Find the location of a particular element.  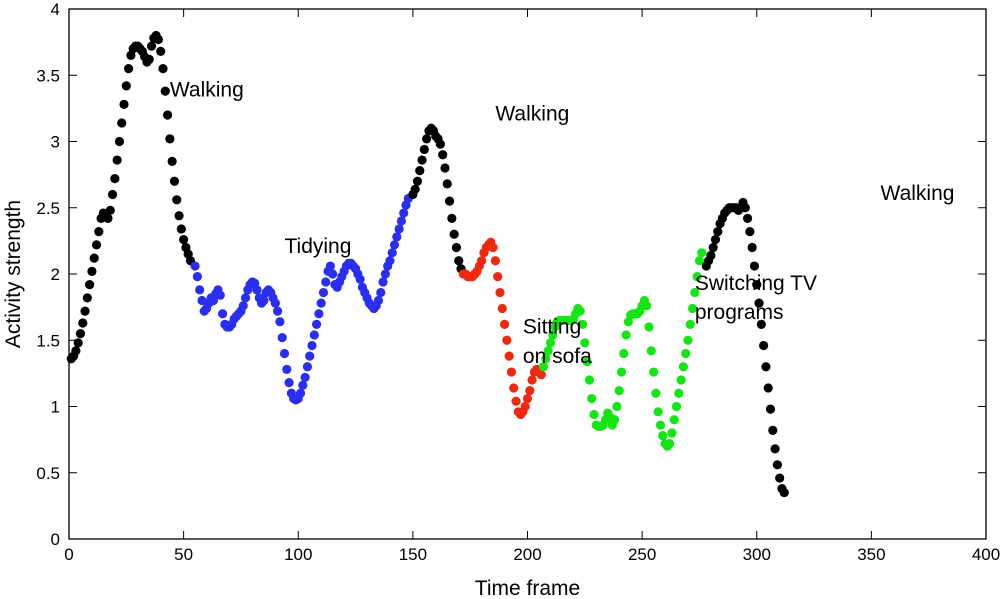

annotation-label: Sitting is located at coordinates (552, 327).